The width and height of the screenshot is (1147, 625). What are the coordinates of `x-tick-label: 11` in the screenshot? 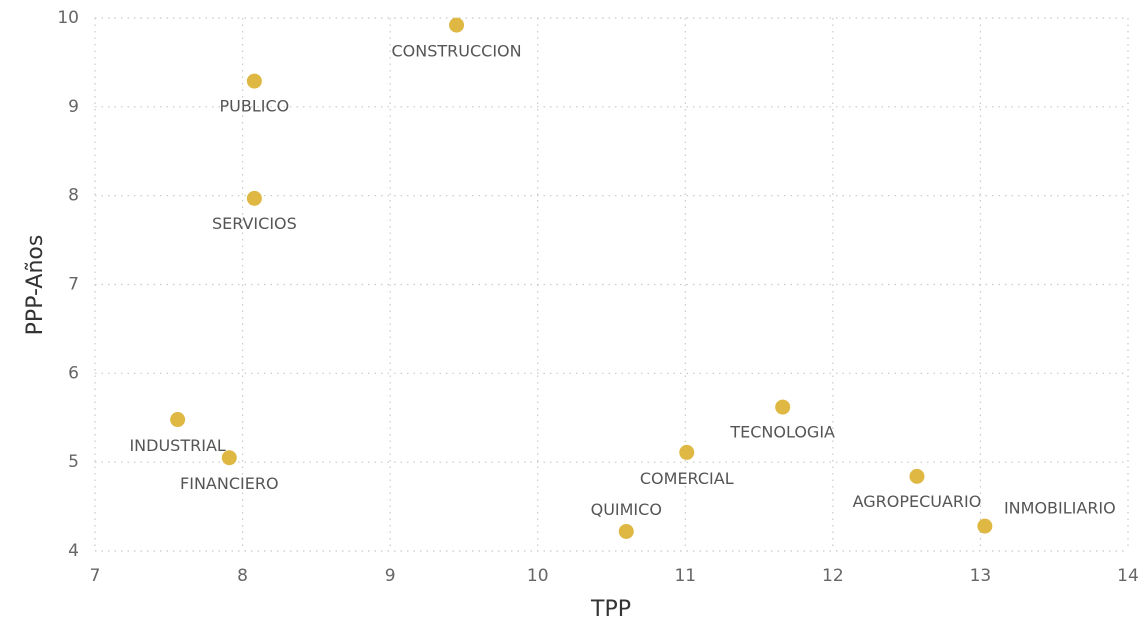 It's located at (685, 576).